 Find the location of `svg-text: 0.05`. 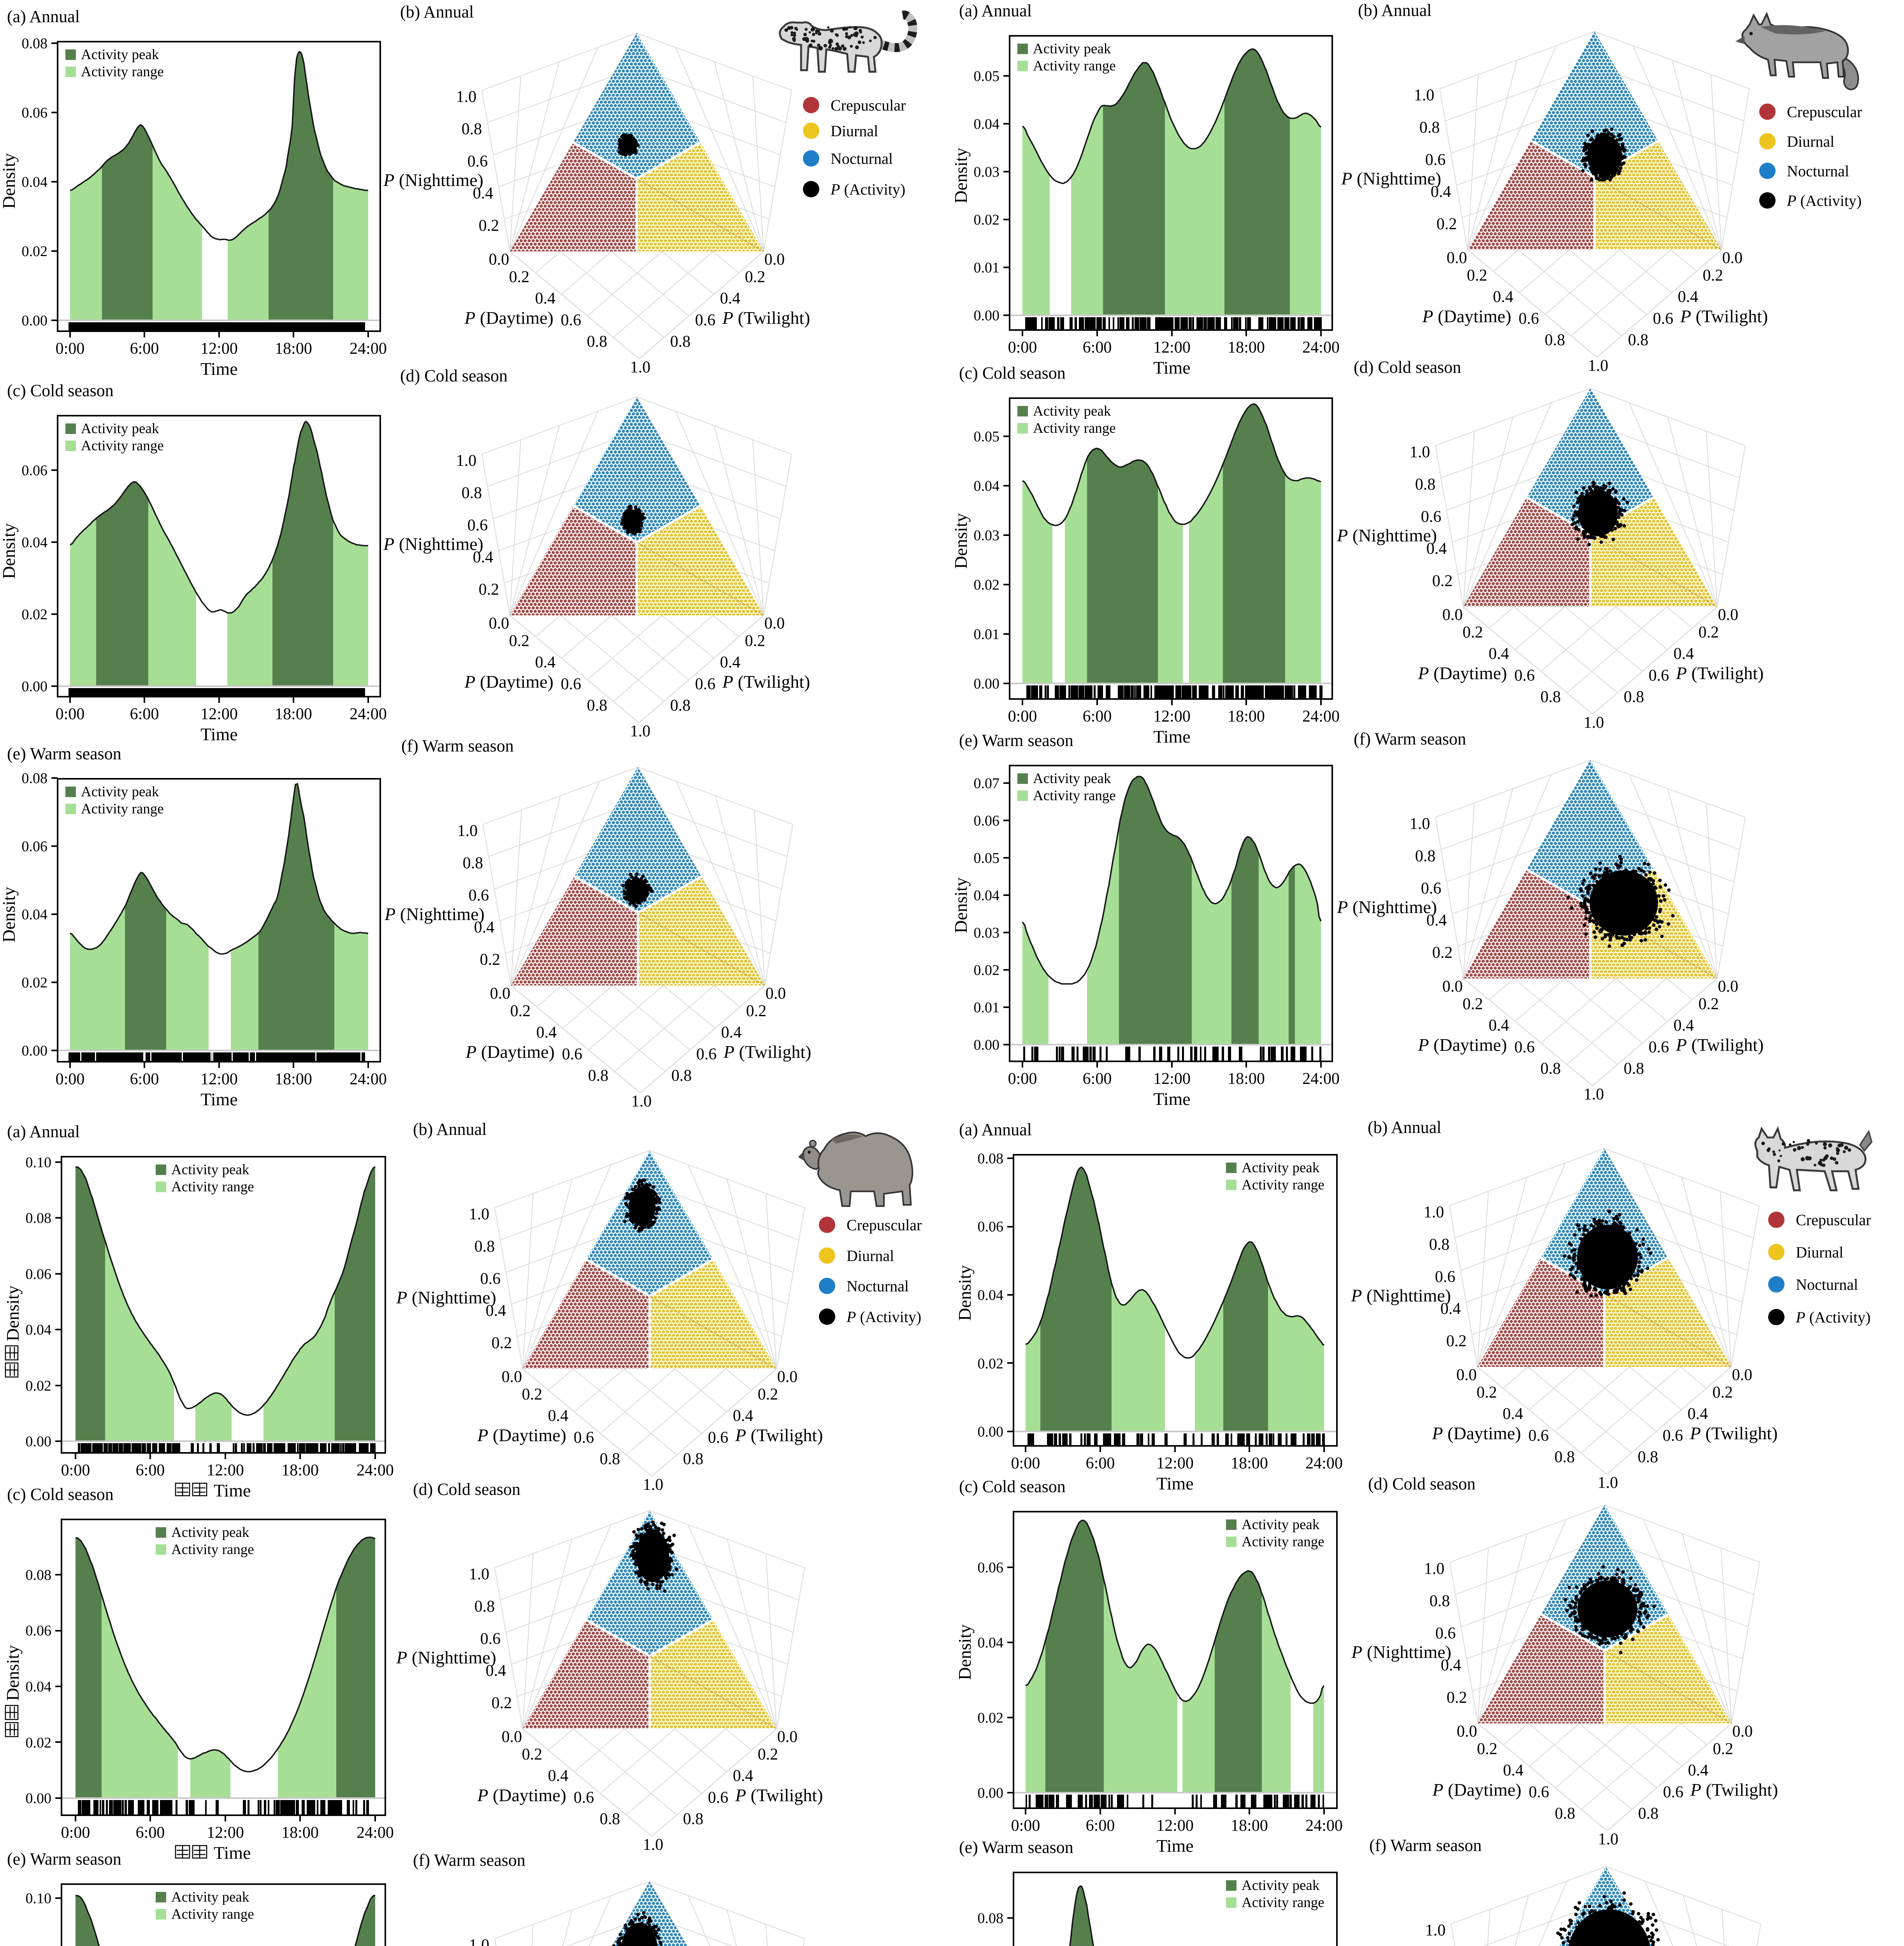

svg-text: 0.05 is located at coordinates (987, 76).